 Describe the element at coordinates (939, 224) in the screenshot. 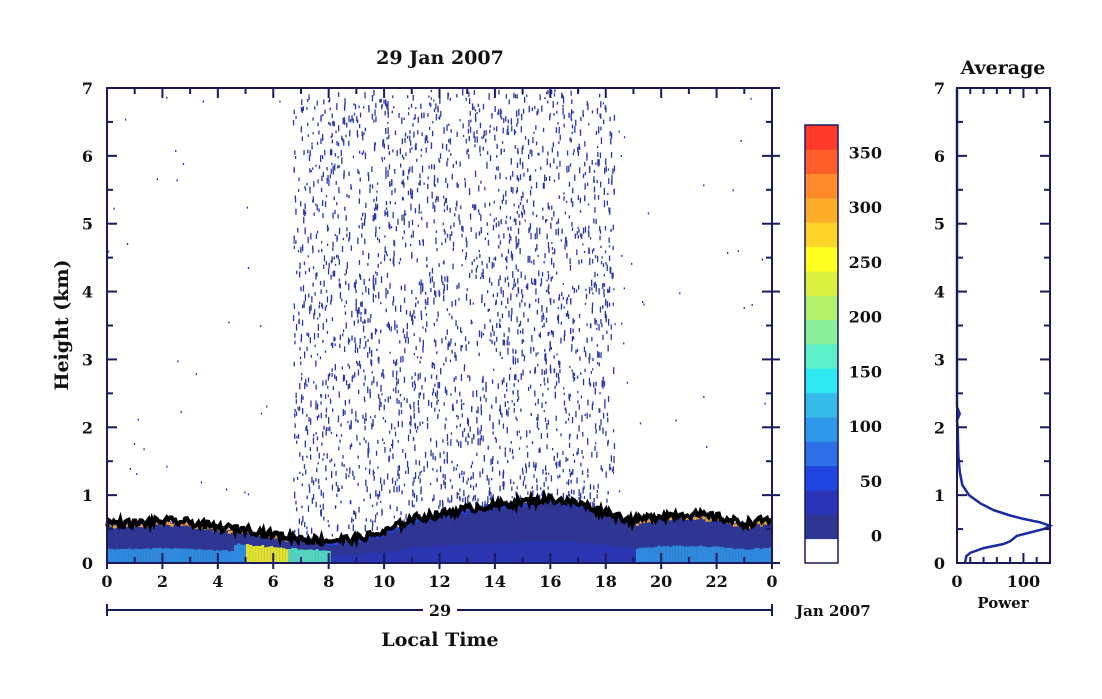

I see `profile-y-tick-label: 5` at that location.